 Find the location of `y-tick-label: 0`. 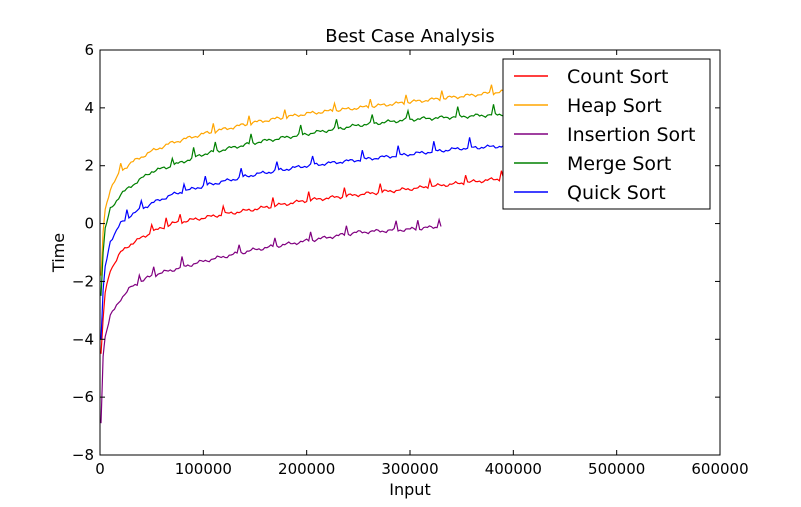

y-tick-label: 0 is located at coordinates (89, 224).